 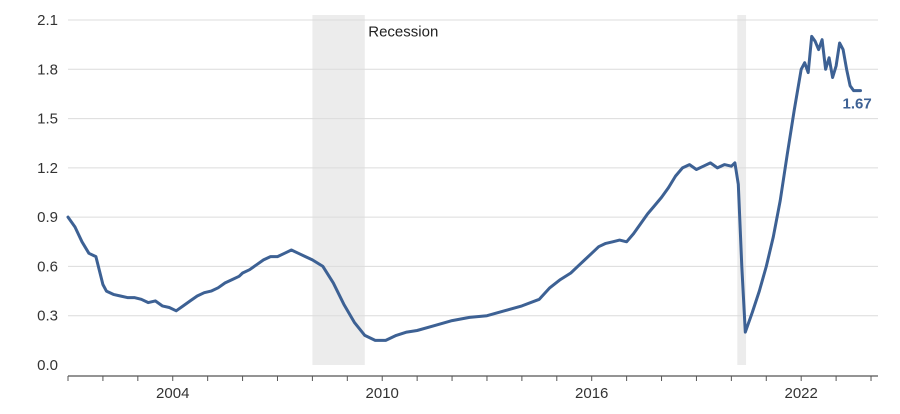 What do you see at coordinates (382, 393) in the screenshot?
I see `x-tick-label: 2010` at bounding box center [382, 393].